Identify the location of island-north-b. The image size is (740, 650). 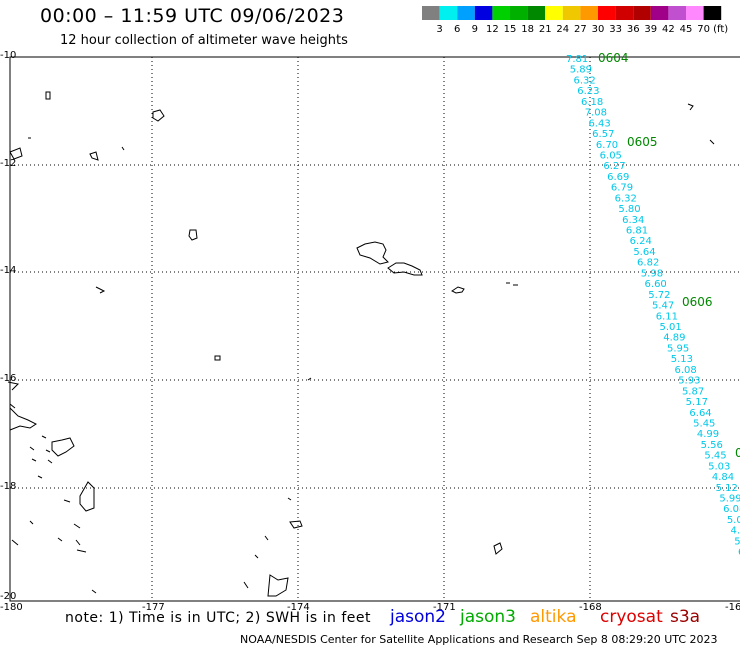
(158, 115).